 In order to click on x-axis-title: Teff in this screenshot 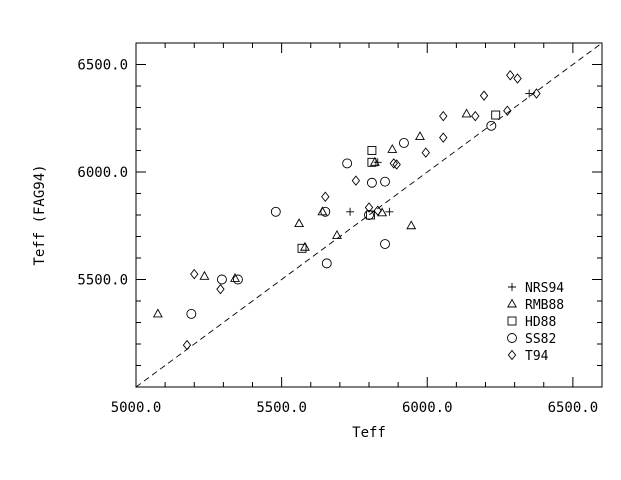, I will do `click(369, 433)`.